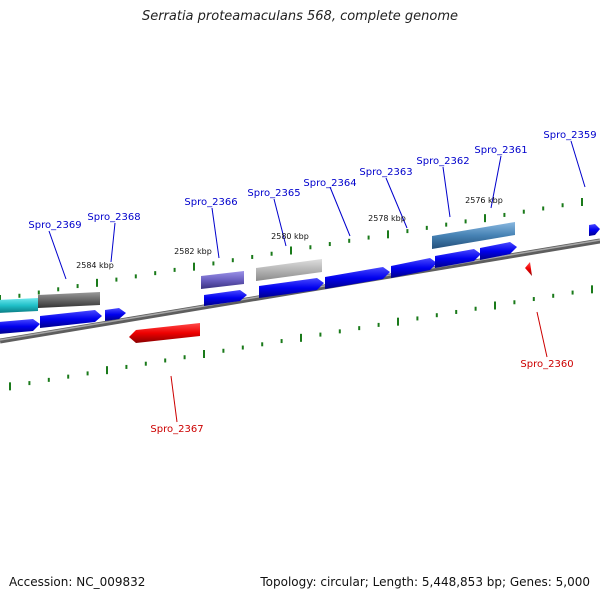 This screenshot has width=600, height=600. Describe the element at coordinates (113, 217) in the screenshot. I see `gene-label-spro-2368: Spro_2368` at that location.